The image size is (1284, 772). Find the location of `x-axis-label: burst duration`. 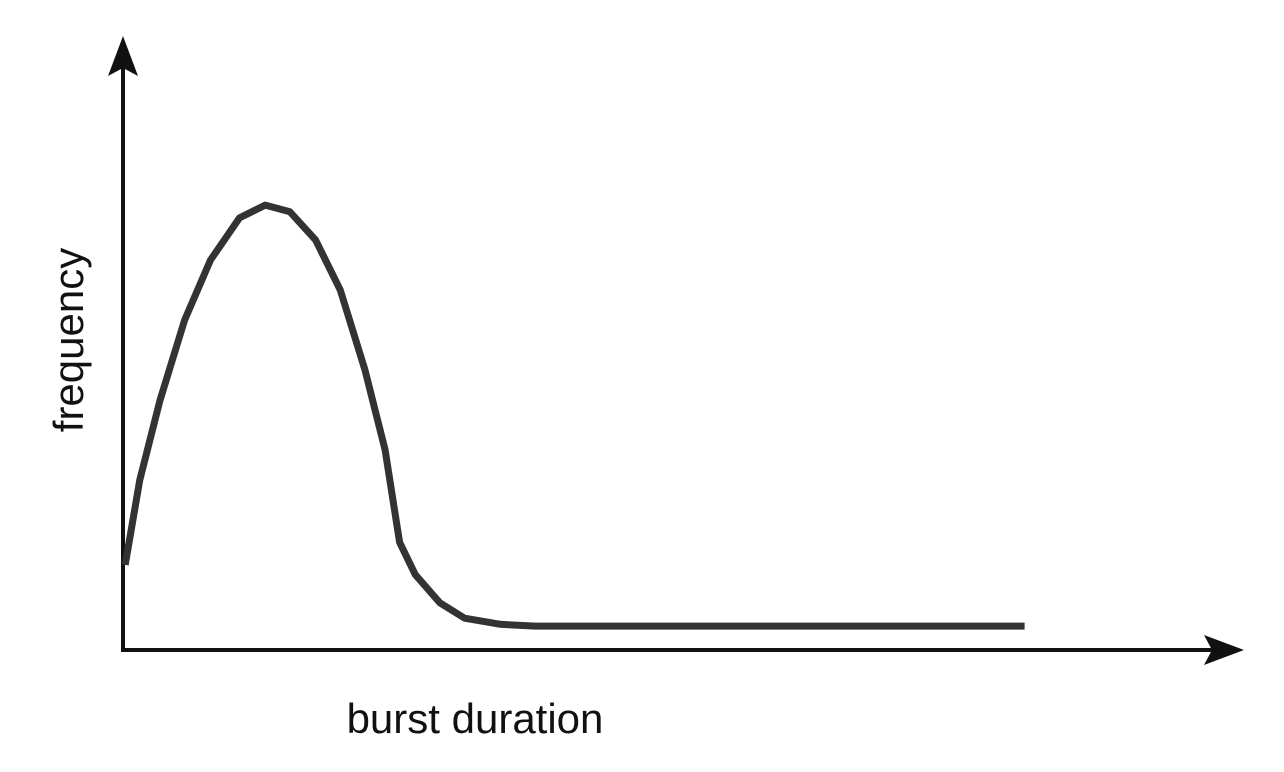

x-axis-label: burst duration is located at coordinates (475, 718).